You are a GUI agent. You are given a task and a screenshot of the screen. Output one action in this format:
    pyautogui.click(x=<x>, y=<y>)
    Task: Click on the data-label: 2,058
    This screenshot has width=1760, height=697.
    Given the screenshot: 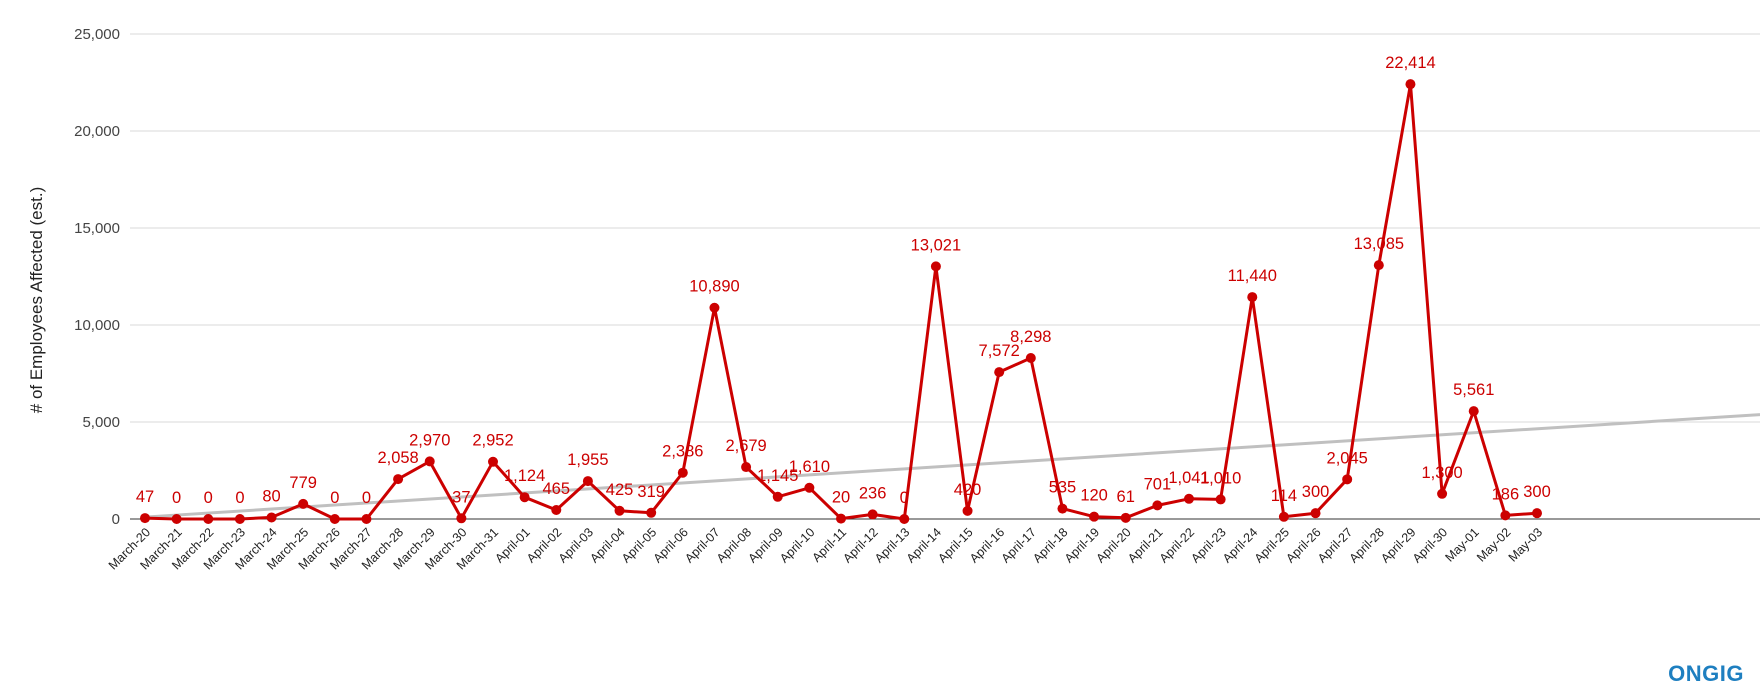 What is the action you would take?
    pyautogui.click(x=397, y=458)
    